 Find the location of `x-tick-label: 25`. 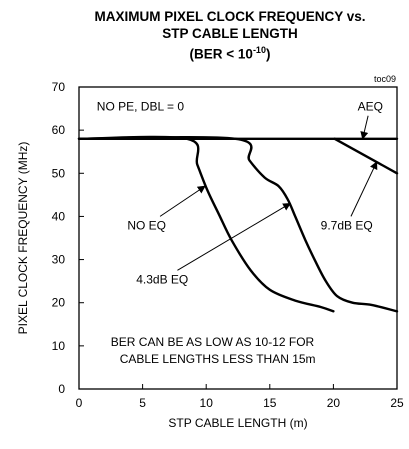

x-tick-label: 25 is located at coordinates (397, 403).